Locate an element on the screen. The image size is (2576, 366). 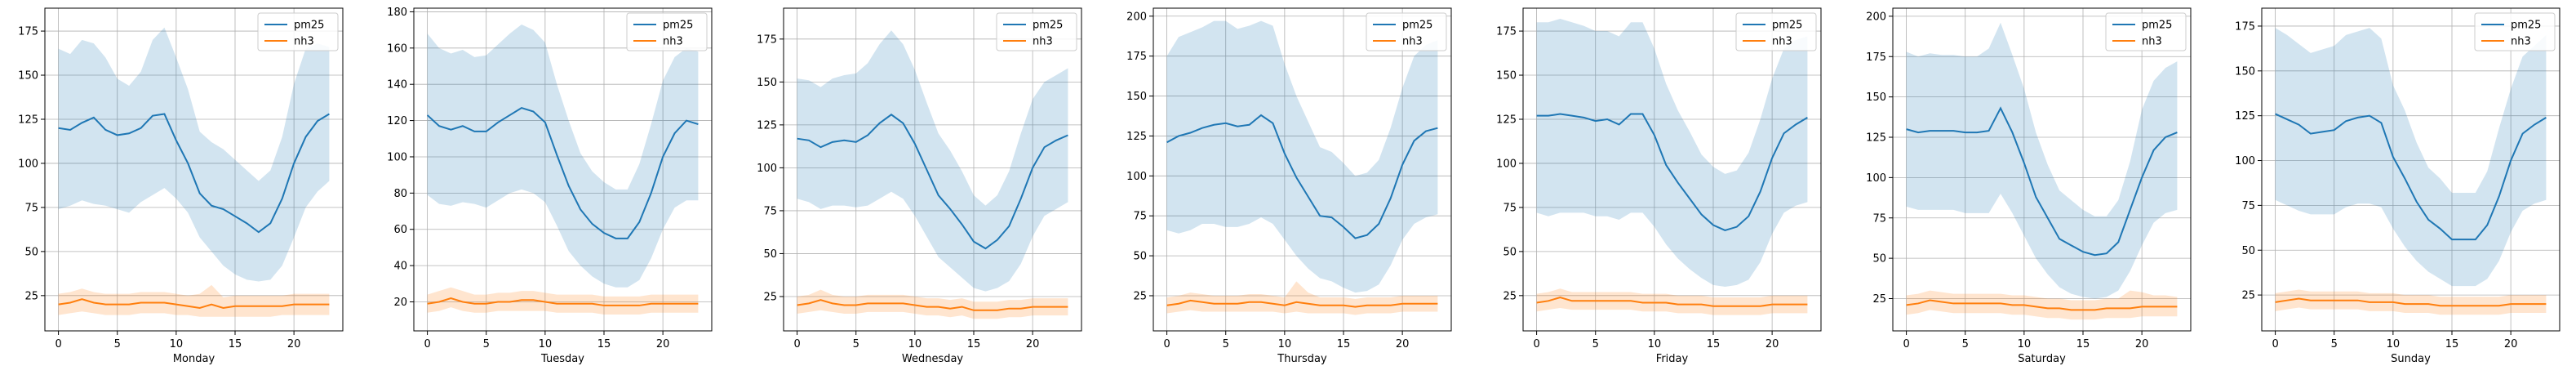
x-axis-label: Friday is located at coordinates (1672, 359).